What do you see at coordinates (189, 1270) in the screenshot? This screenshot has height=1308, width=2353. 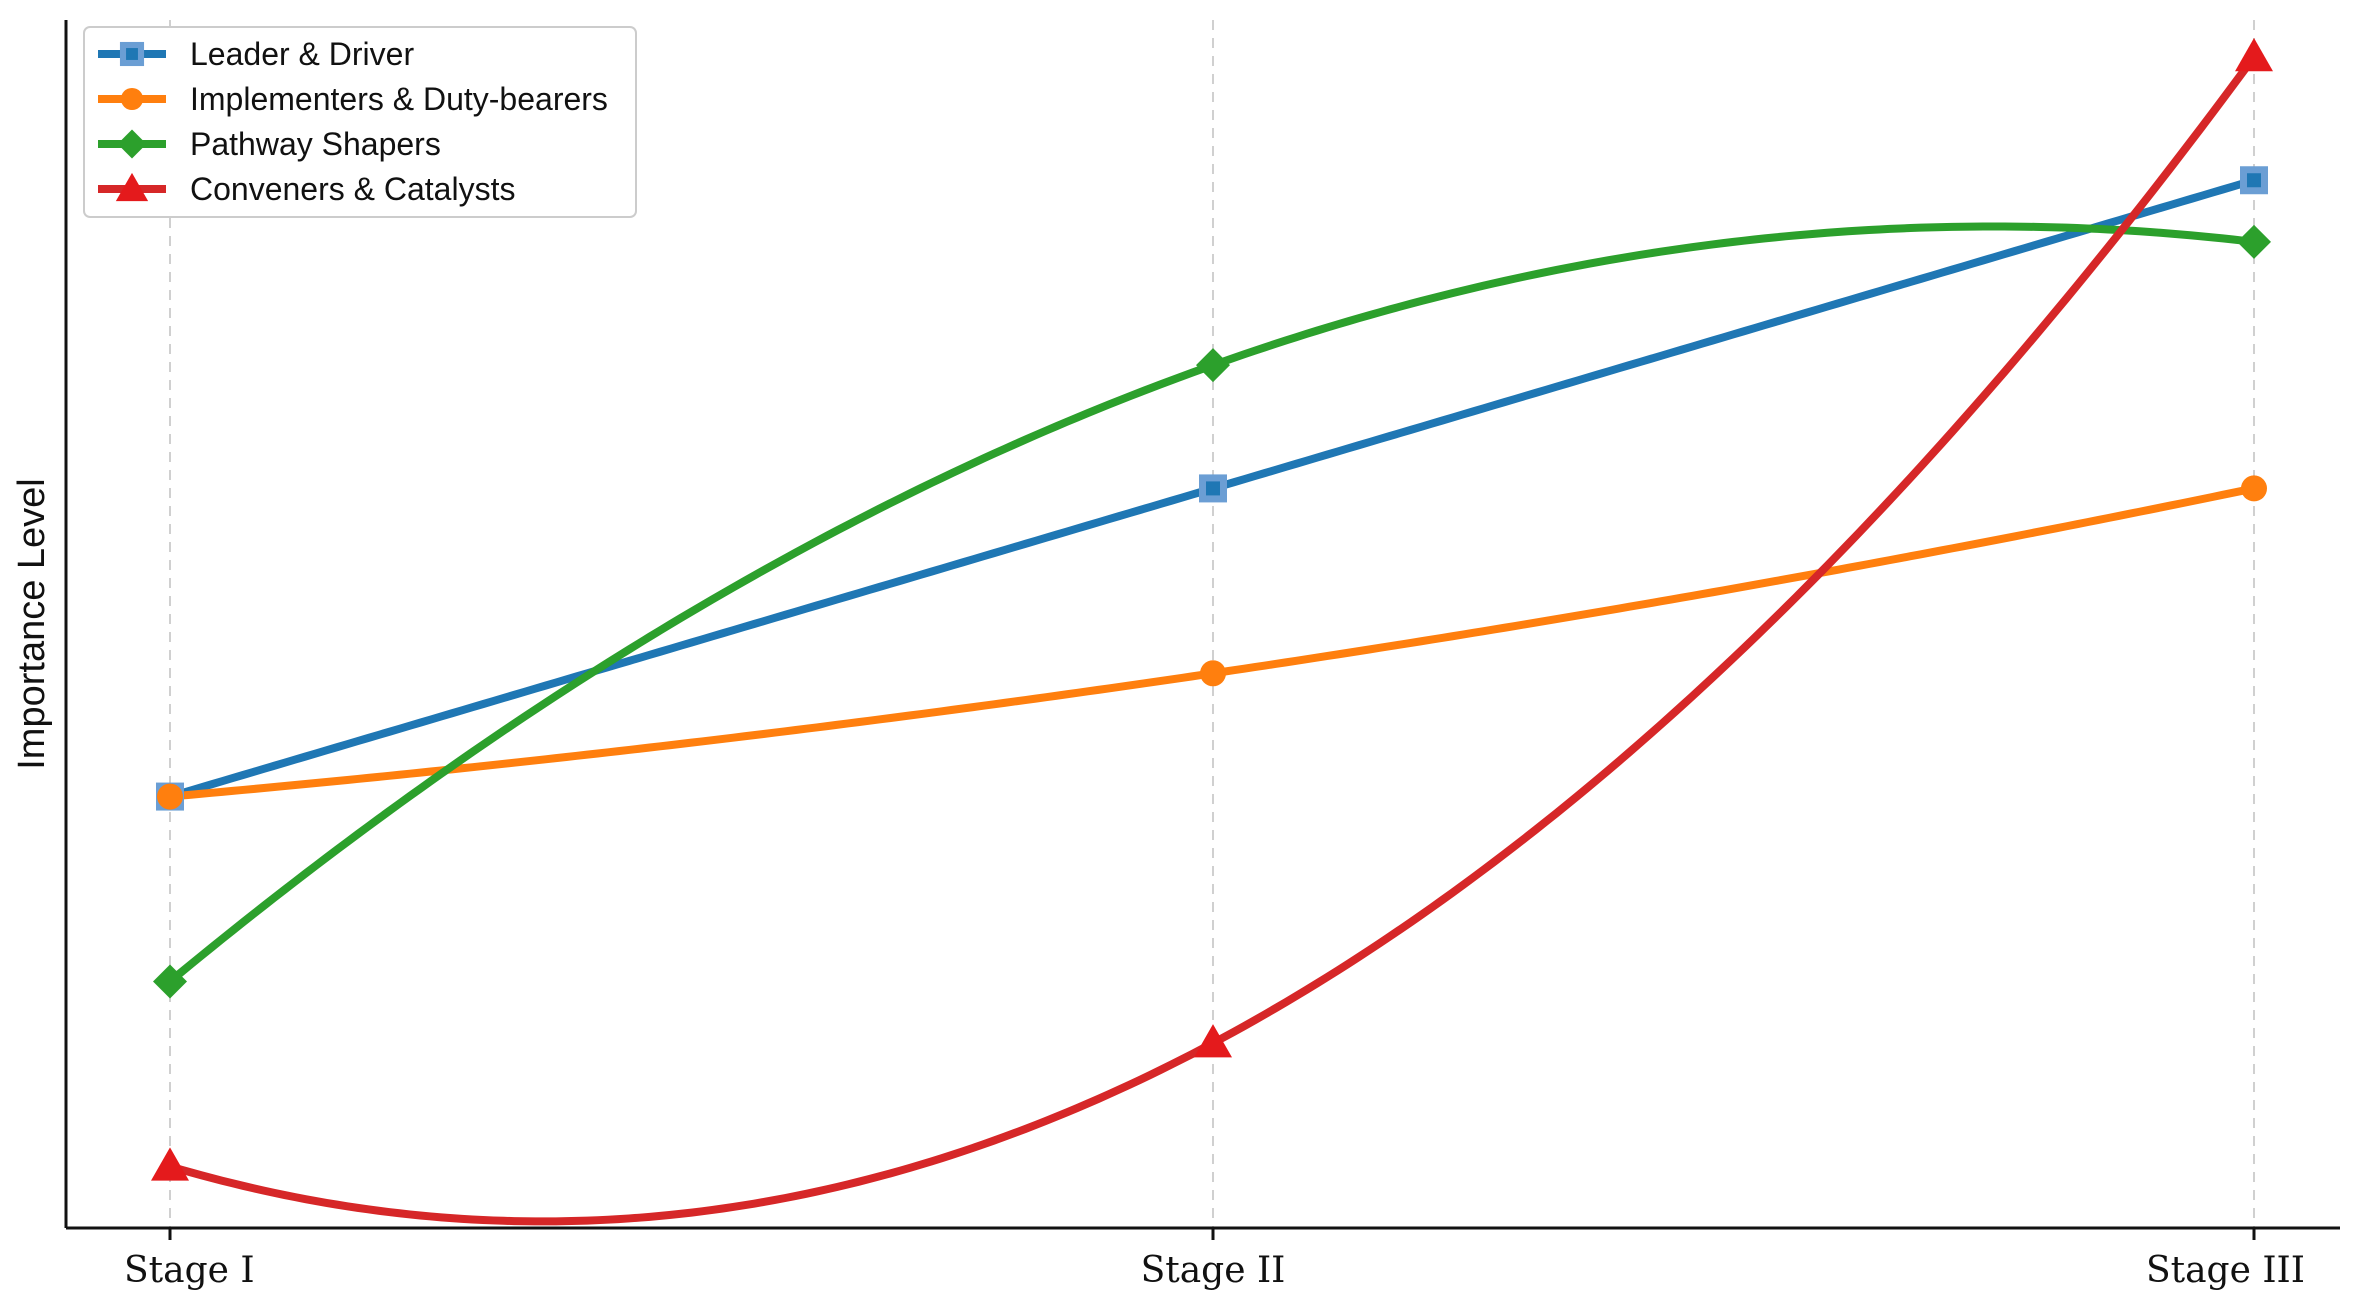 I see `x-tick-label: Stage I` at bounding box center [189, 1270].